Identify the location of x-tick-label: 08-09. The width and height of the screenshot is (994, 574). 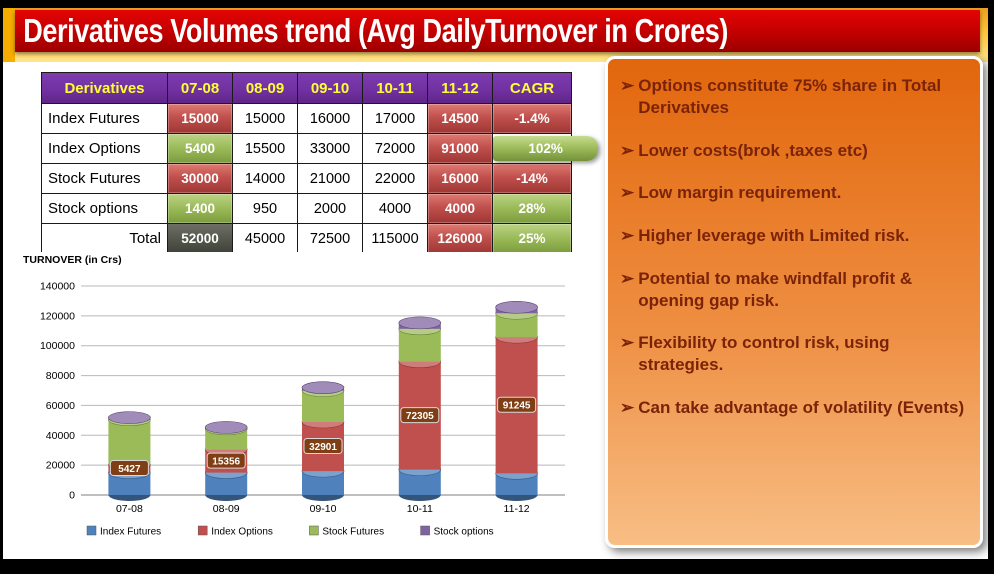
(226, 509).